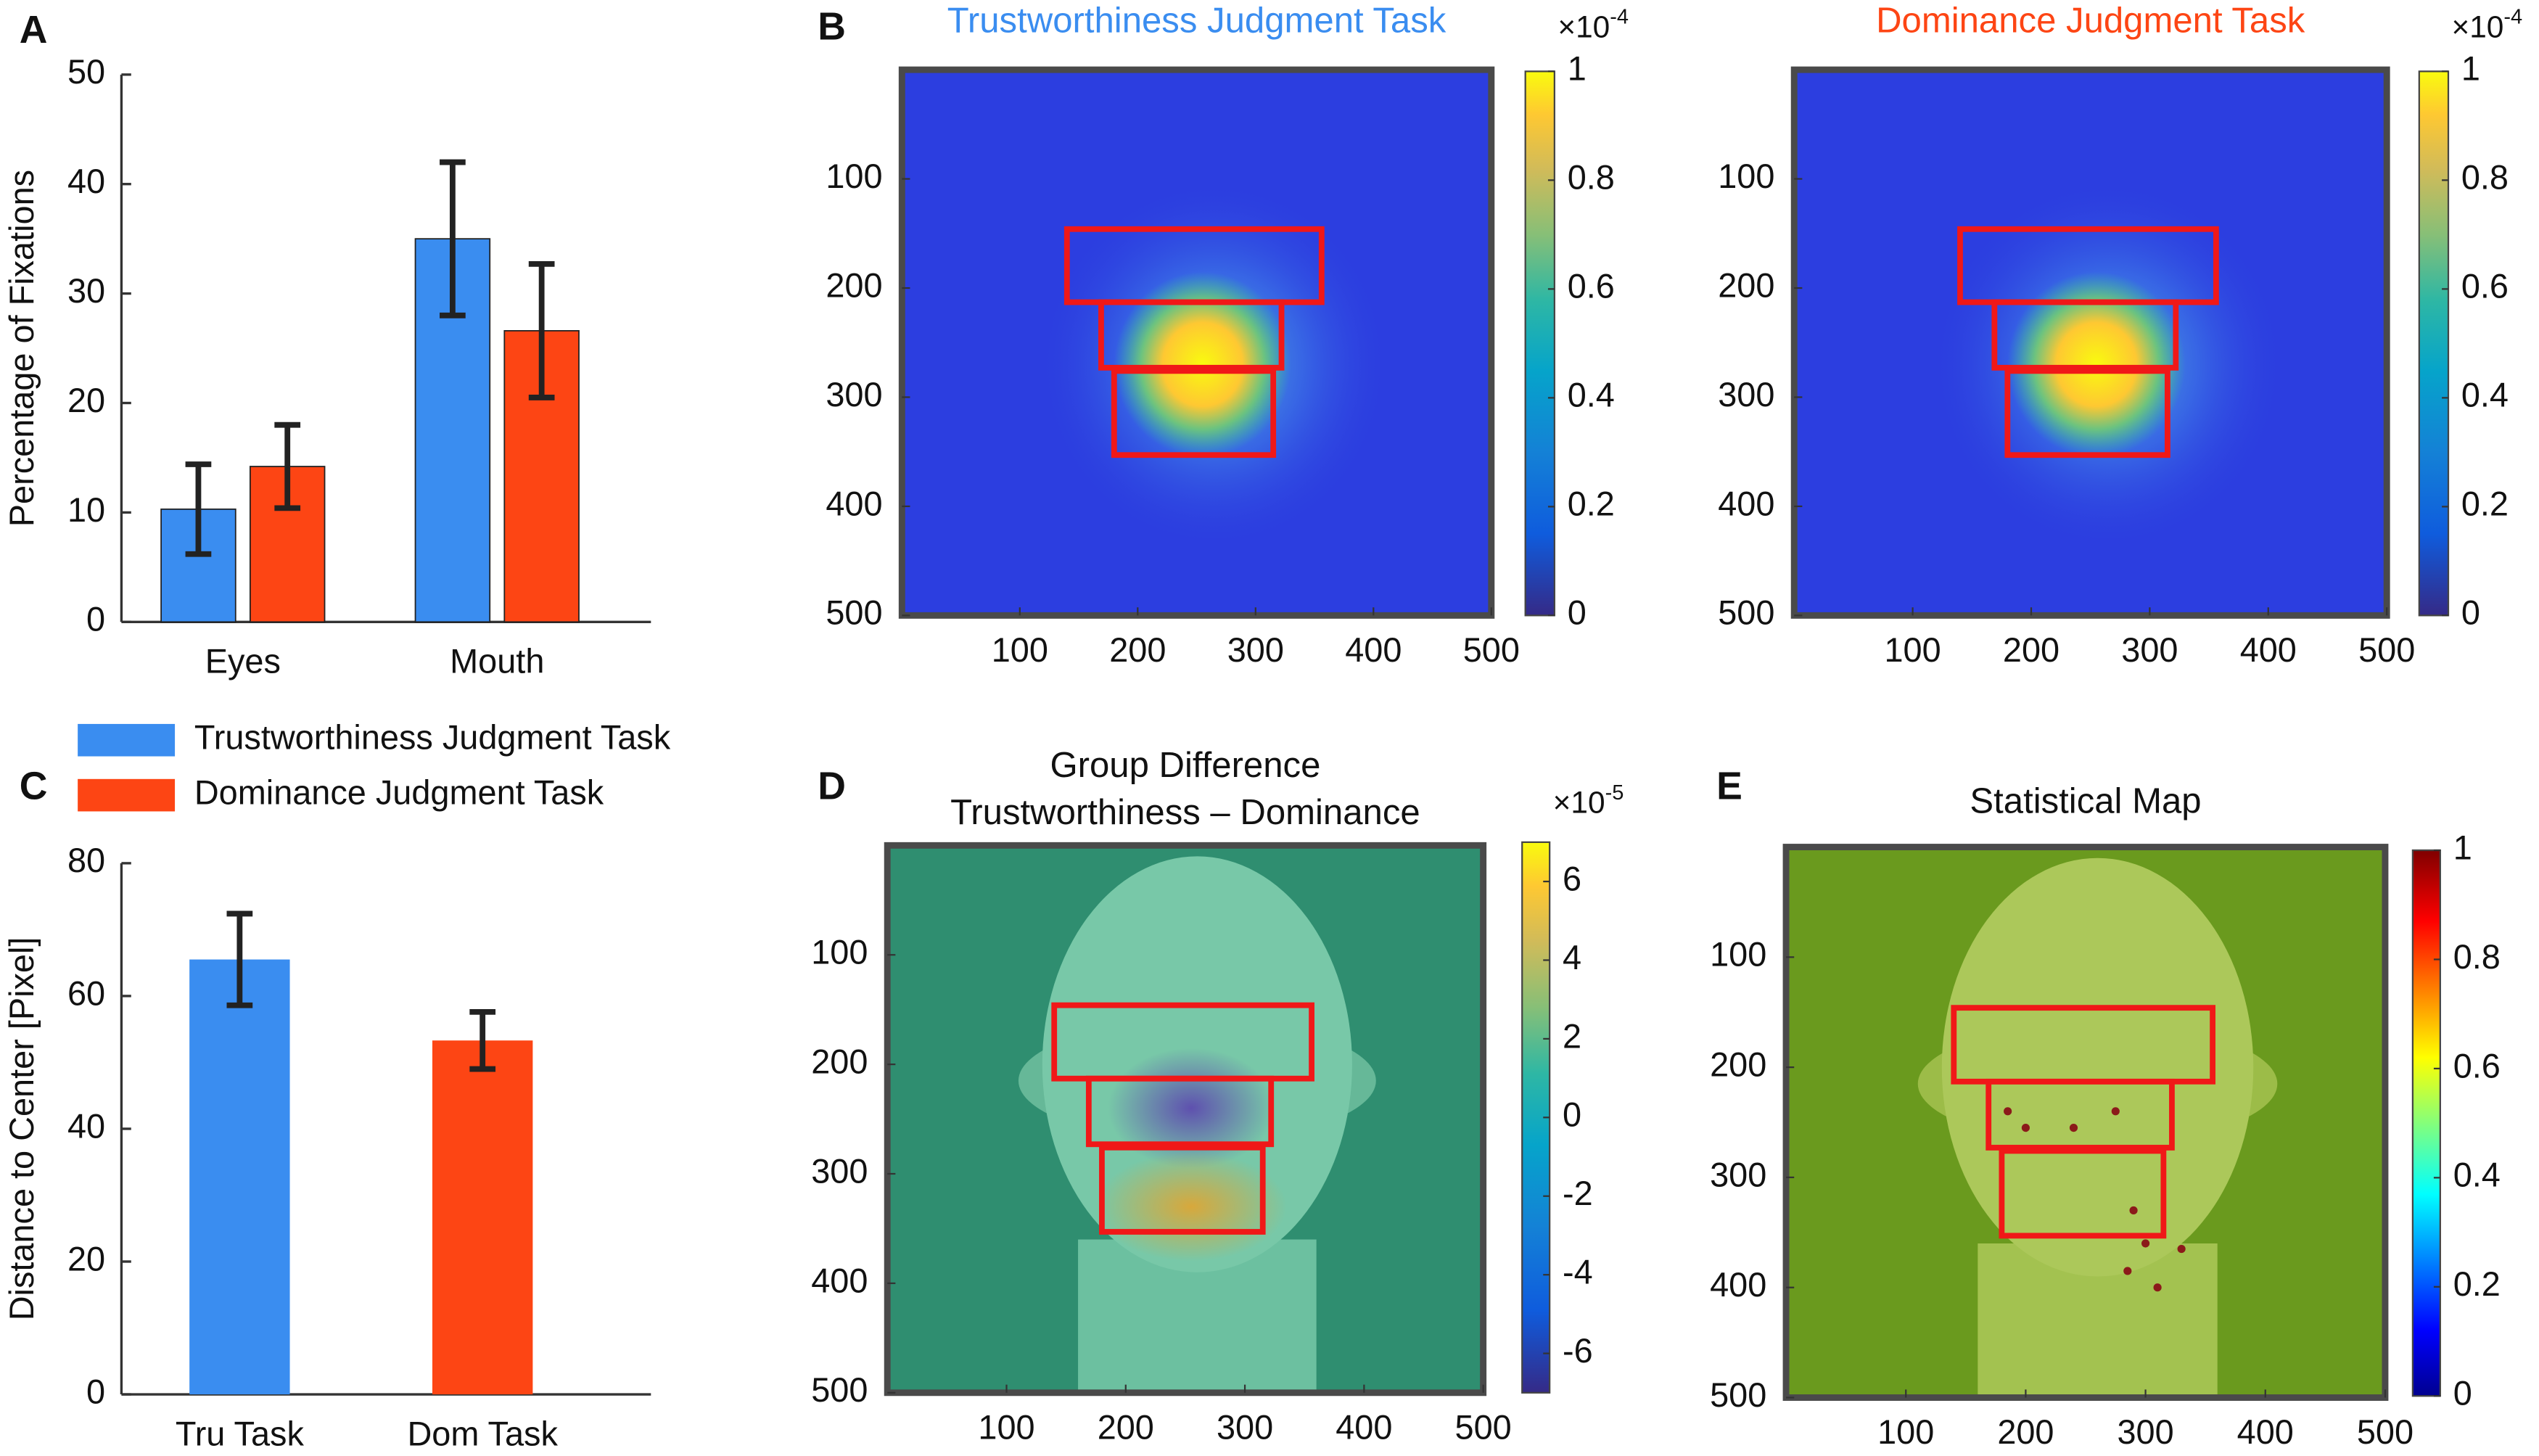 This screenshot has width=2539, height=1456. What do you see at coordinates (127, 795) in the screenshot?
I see `legend-swatch` at bounding box center [127, 795].